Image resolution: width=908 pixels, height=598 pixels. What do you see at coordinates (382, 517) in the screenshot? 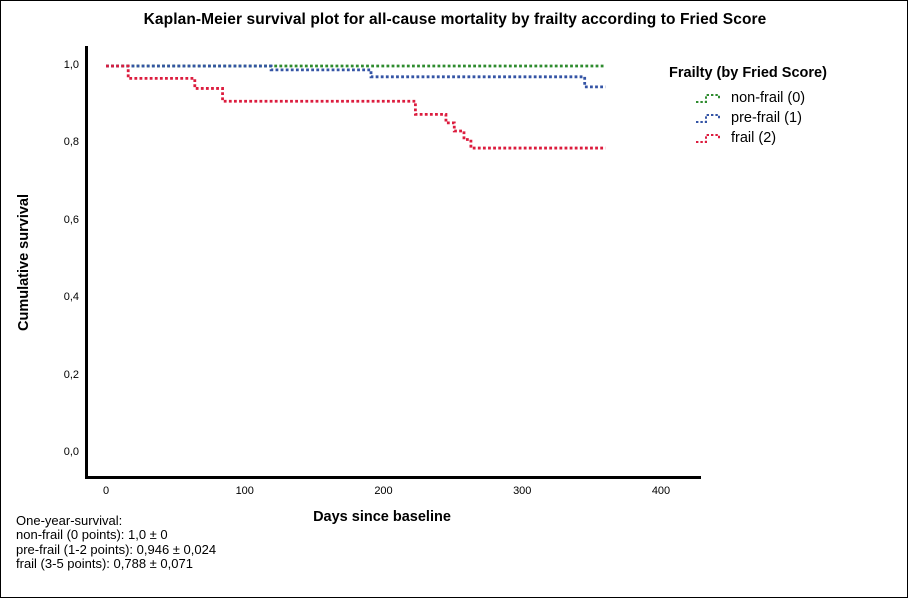
I see `x-axis-title: Days since baseline` at bounding box center [382, 517].